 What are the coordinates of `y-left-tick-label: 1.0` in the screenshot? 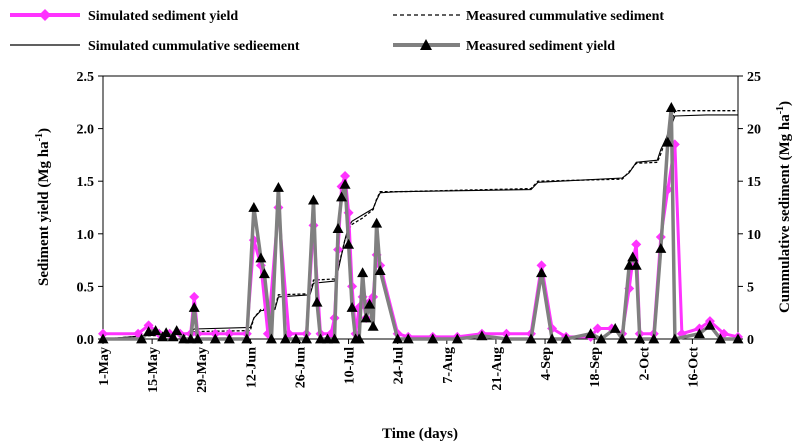 It's located at (86, 235).